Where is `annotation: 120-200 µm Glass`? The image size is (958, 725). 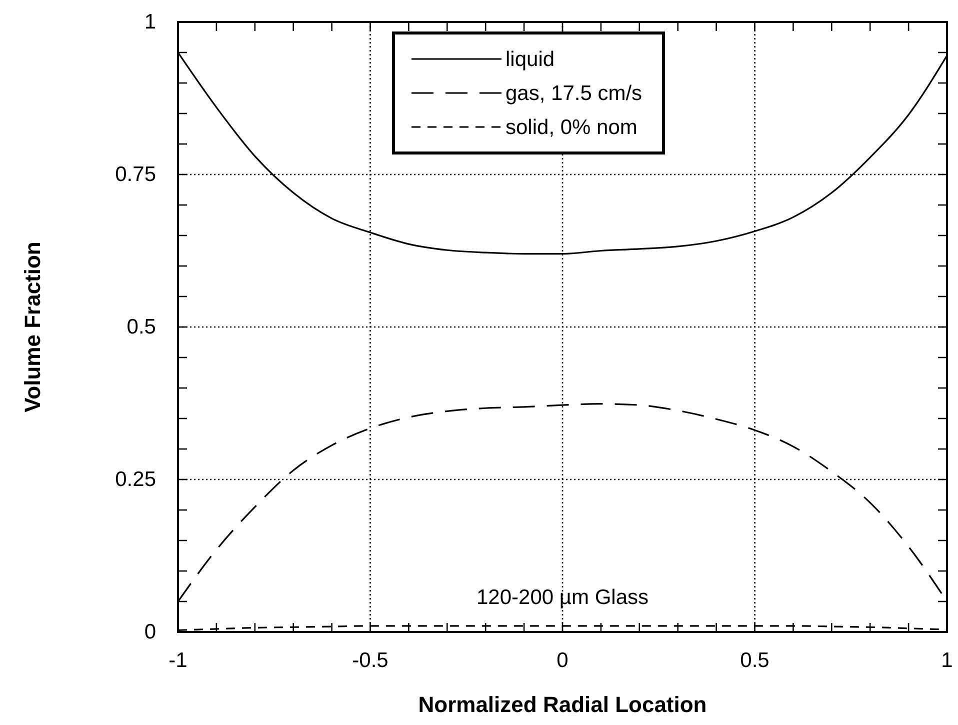
annotation: 120-200 µm Glass is located at coordinates (562, 597).